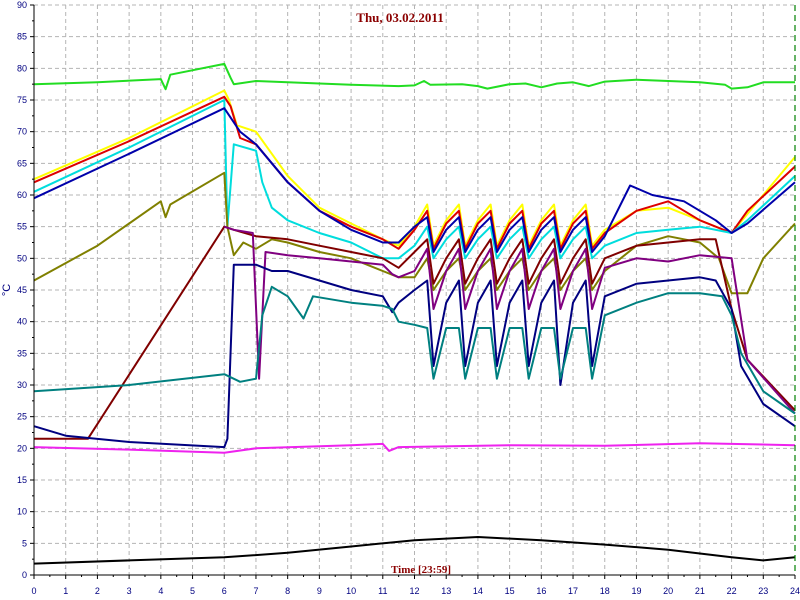 The height and width of the screenshot is (600, 800). What do you see at coordinates (22, 353) in the screenshot?
I see `y-tick-label: 35` at bounding box center [22, 353].